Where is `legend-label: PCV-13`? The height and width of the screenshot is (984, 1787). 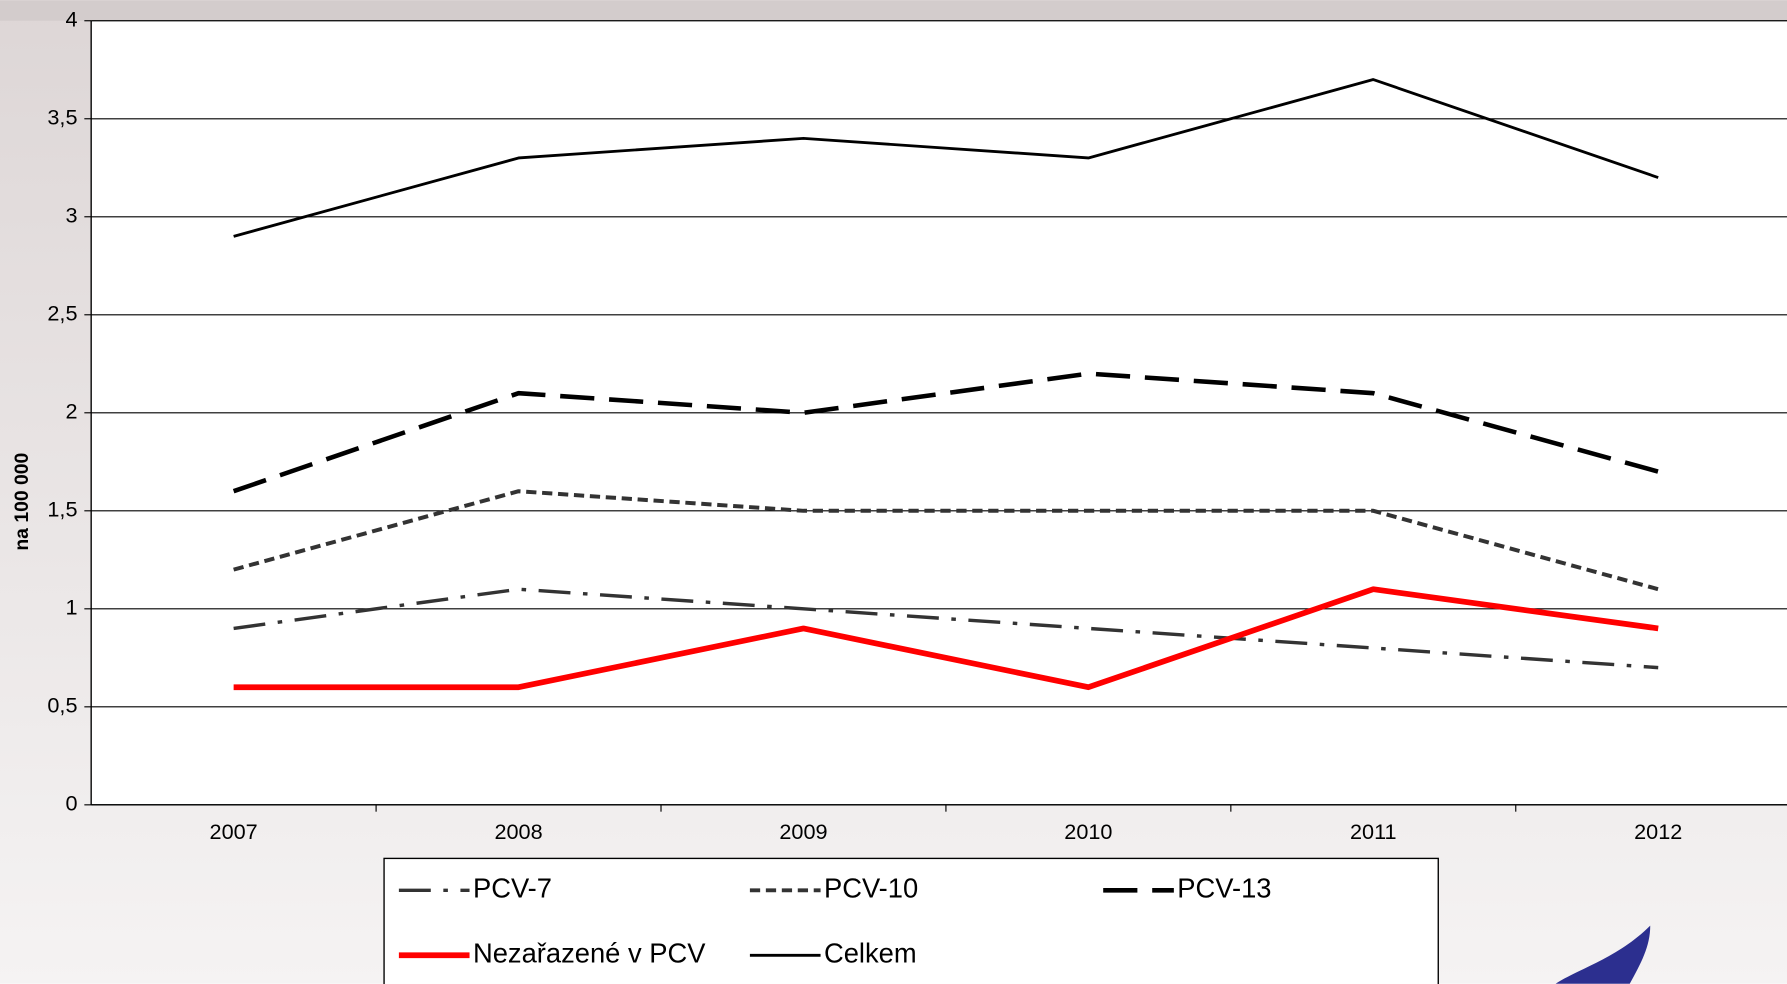
legend-label: PCV-13 is located at coordinates (1224, 888).